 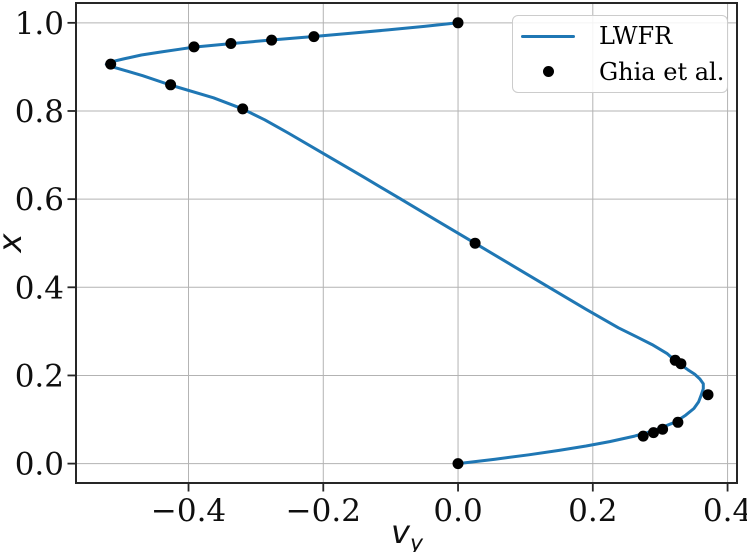 I want to click on y-axis-label: x, so click(x=15, y=243).